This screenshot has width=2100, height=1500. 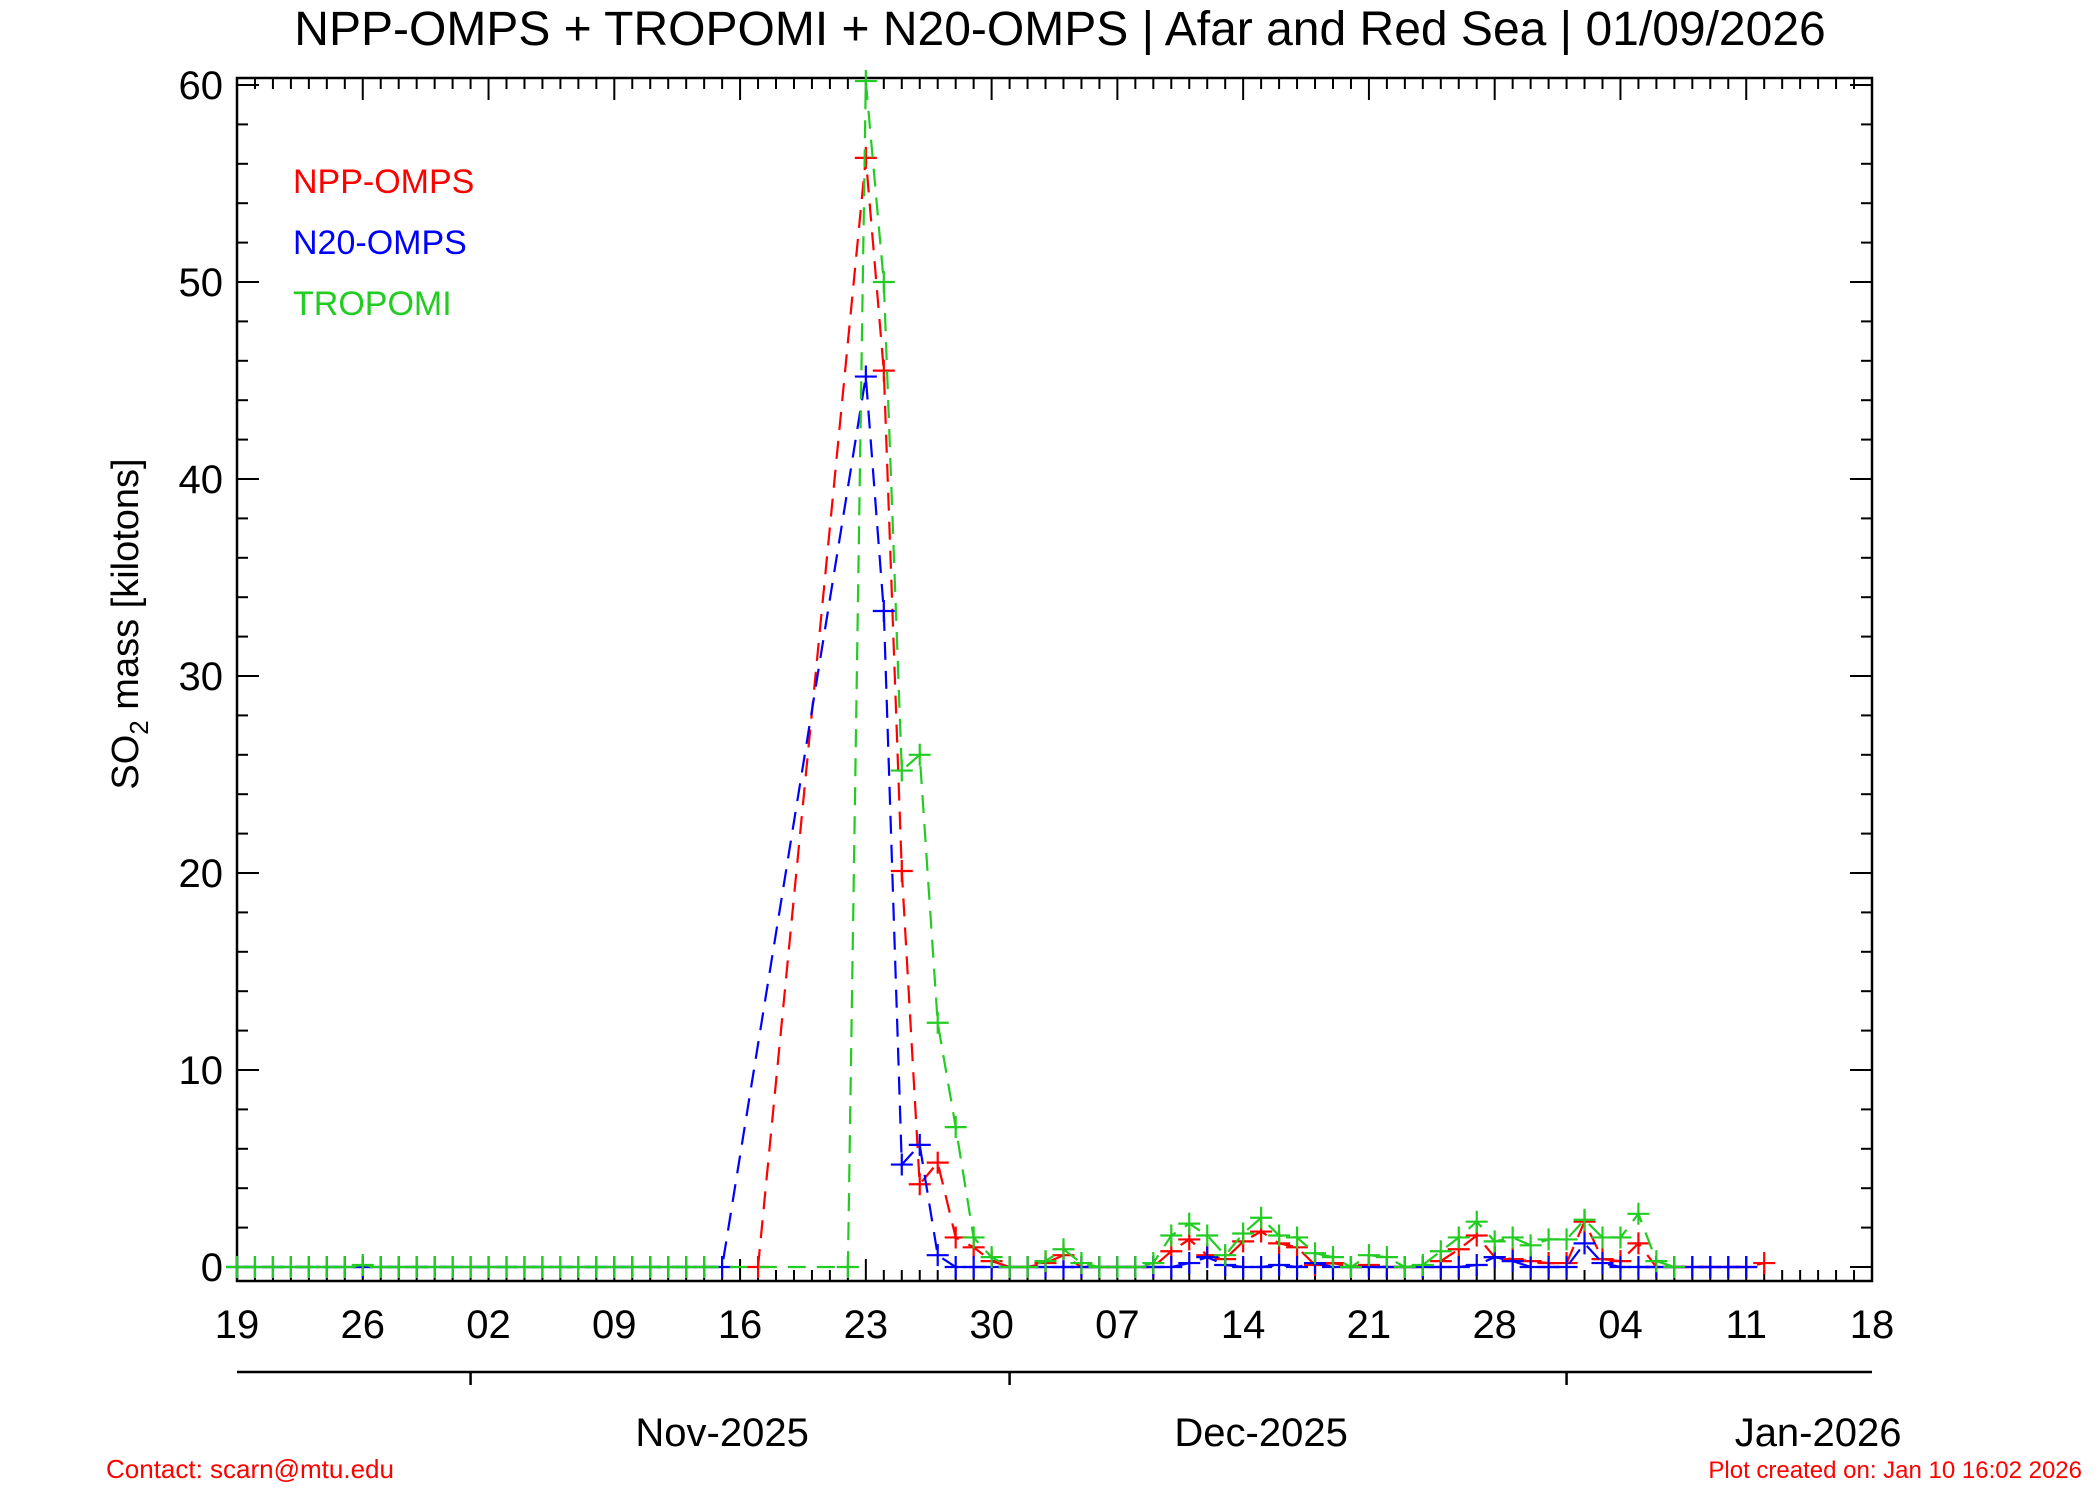 I want to click on y-axis-label: SO2 mass [kilotons], so click(x=129, y=623).